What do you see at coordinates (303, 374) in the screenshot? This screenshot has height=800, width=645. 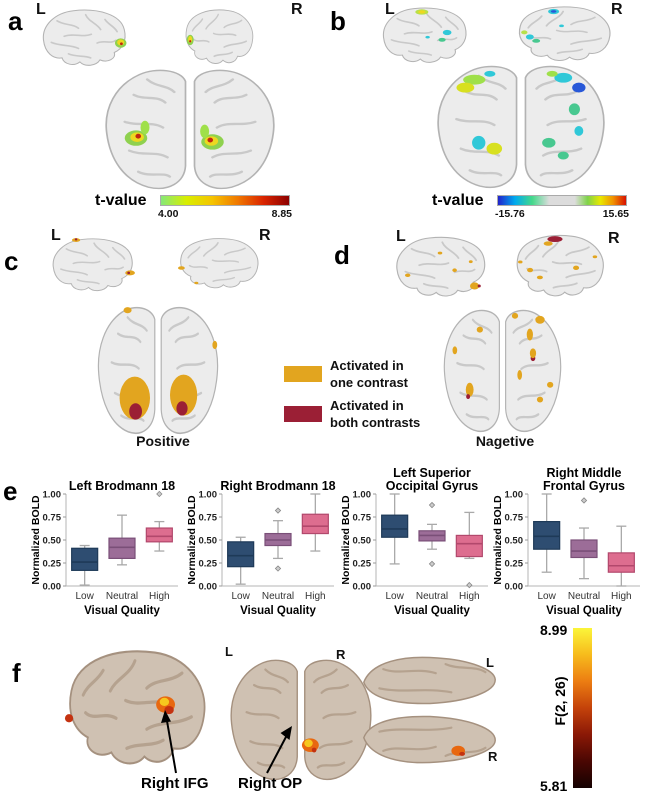 I see `legend-one-contrast-swatch` at bounding box center [303, 374].